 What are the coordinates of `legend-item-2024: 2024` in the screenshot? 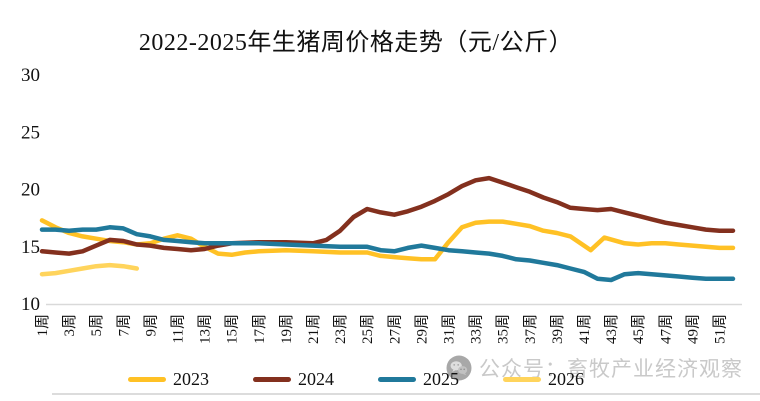 It's located at (293, 379).